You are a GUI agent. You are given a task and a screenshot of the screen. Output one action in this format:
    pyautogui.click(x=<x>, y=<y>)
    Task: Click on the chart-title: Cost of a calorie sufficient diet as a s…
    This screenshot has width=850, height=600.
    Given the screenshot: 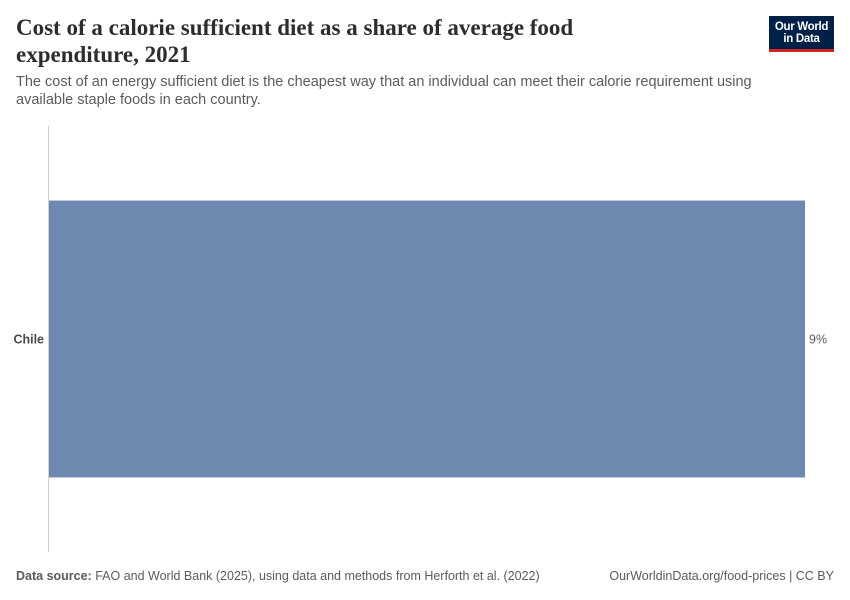 What is the action you would take?
    pyautogui.click(x=295, y=41)
    